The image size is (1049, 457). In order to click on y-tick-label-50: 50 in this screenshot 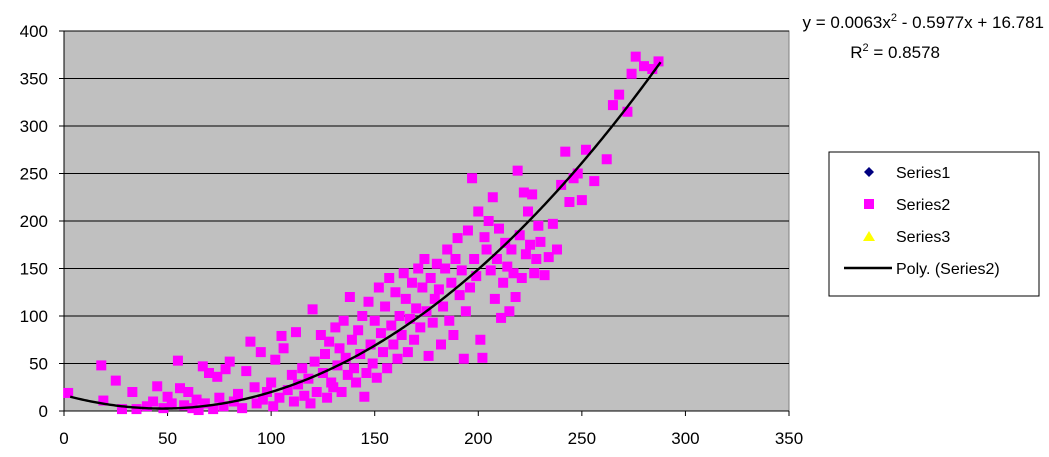, I will do `click(38, 364)`.